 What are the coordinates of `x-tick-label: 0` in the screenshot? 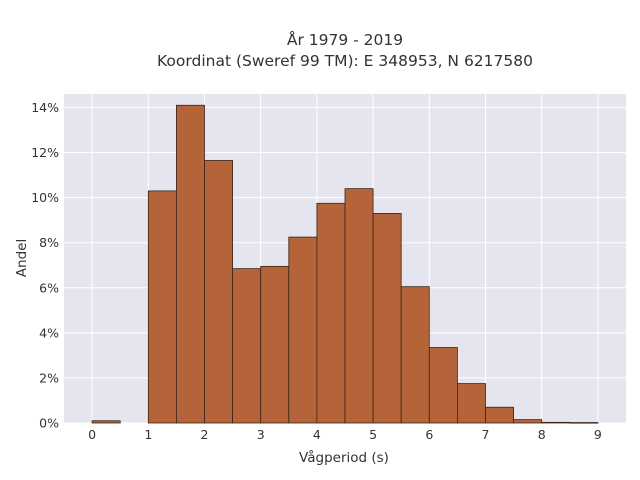 It's located at (92, 434).